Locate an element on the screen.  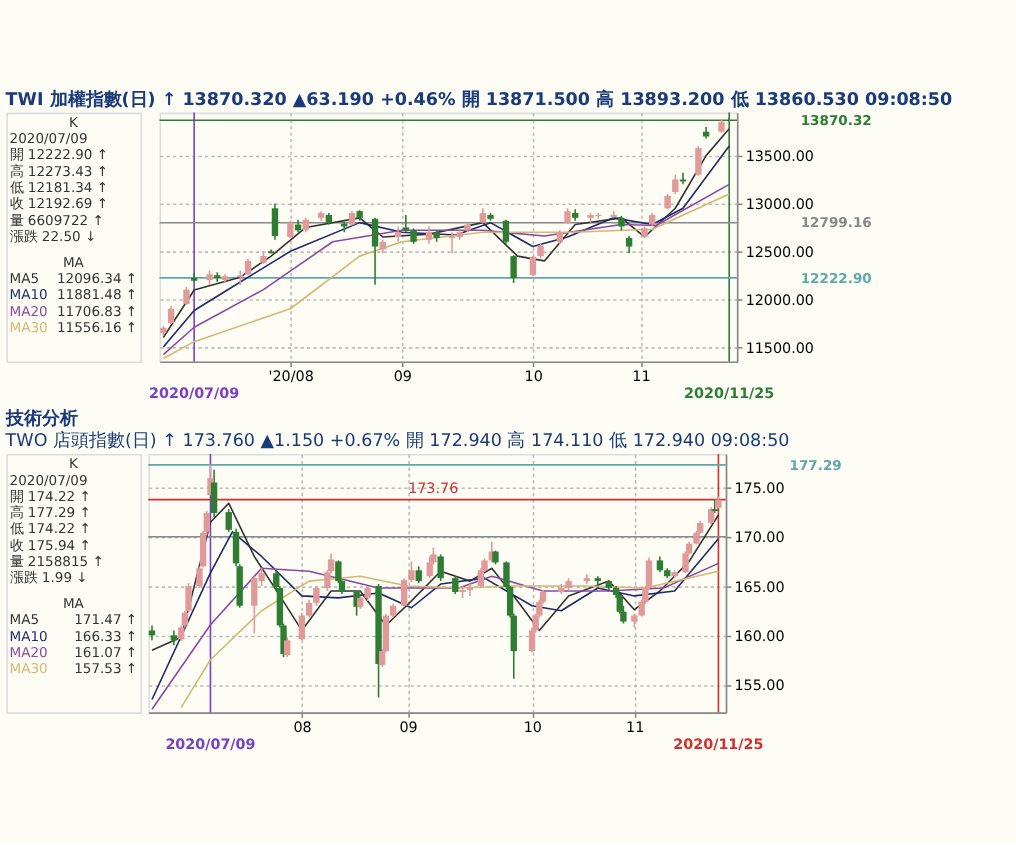
y-tick-label: 13500.00 is located at coordinates (780, 156).